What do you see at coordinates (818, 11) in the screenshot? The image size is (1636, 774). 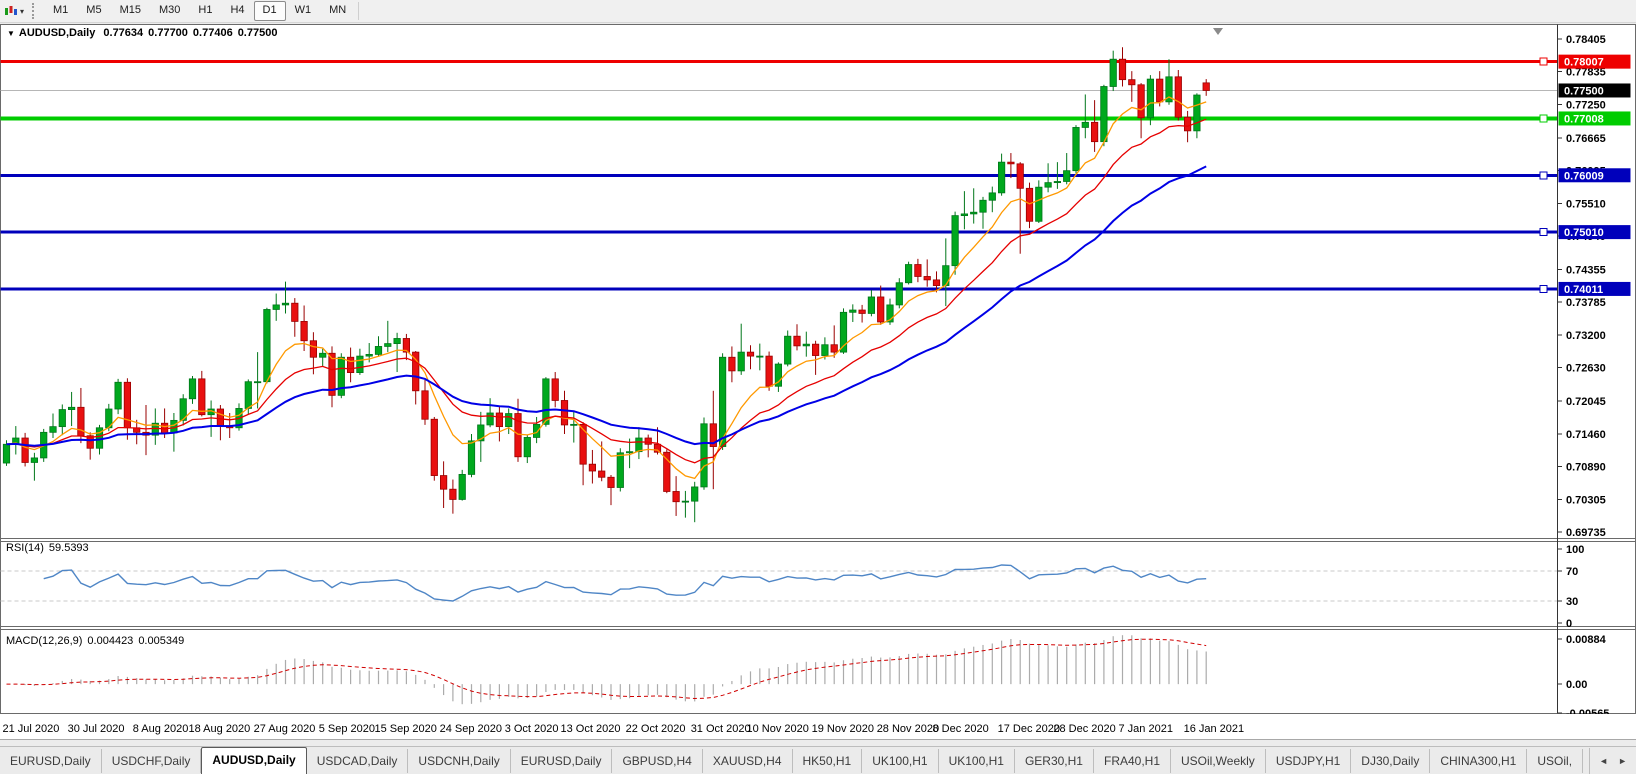 I see `toolbar: ▾ M1 M5 M15 M30 H1 H4 D1 W1 MN` at bounding box center [818, 11].